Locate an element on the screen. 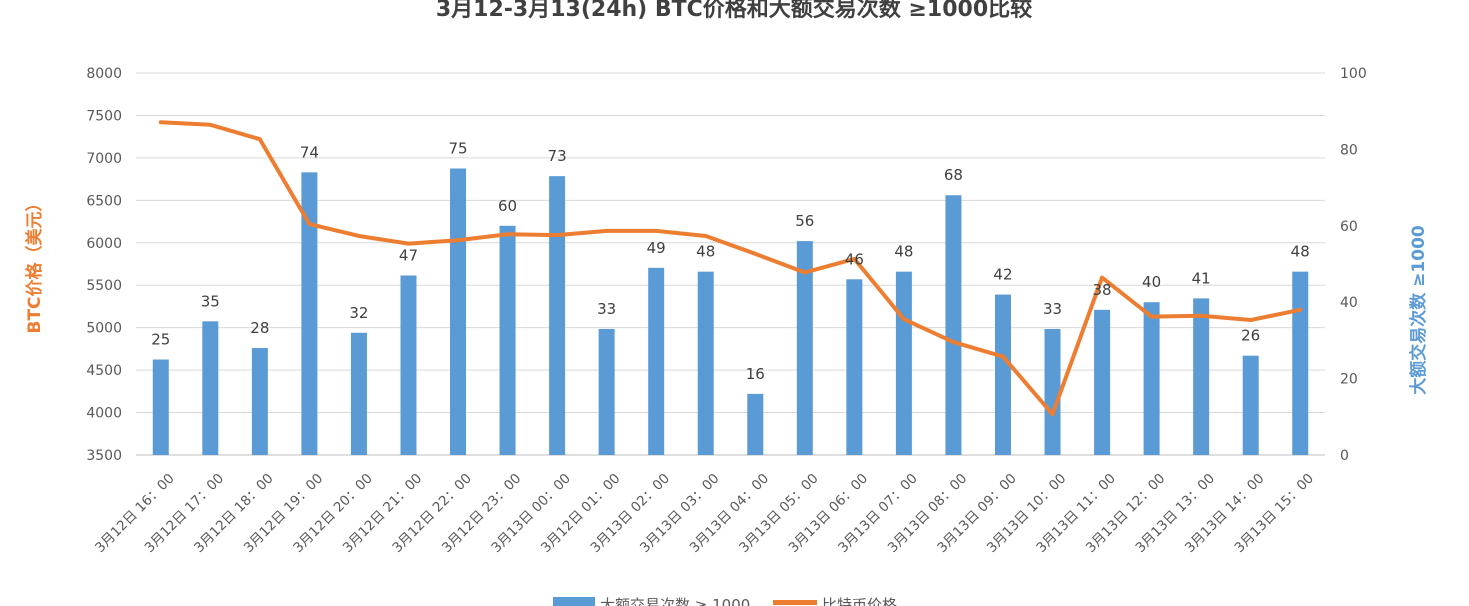  bar-data-label: 25 is located at coordinates (160, 340).